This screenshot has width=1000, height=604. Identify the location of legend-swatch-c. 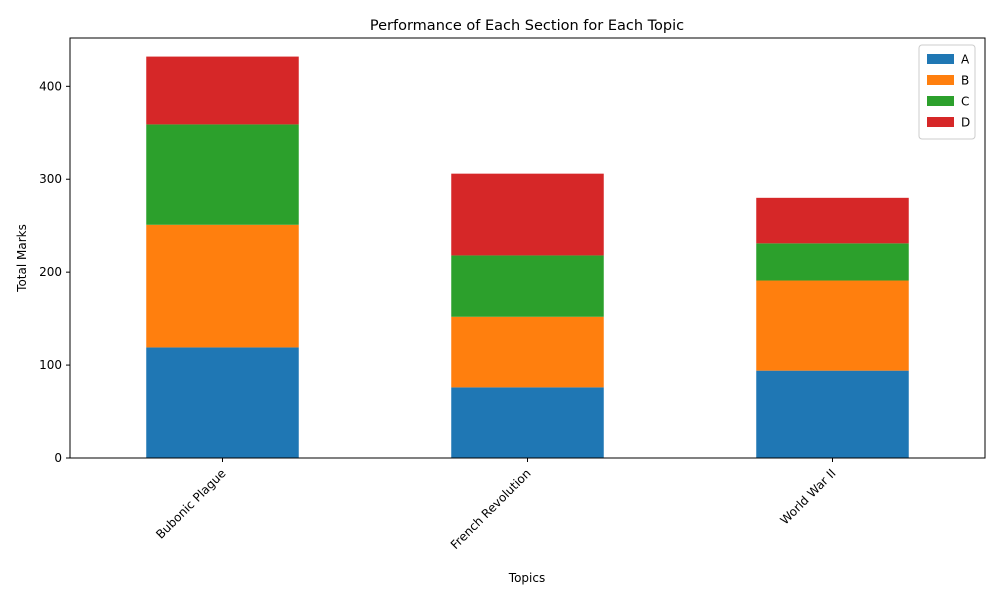
(940, 101).